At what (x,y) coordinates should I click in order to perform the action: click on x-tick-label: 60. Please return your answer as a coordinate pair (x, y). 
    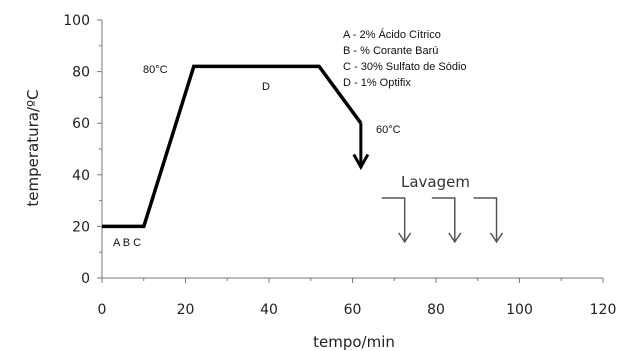
    Looking at the image, I should click on (353, 310).